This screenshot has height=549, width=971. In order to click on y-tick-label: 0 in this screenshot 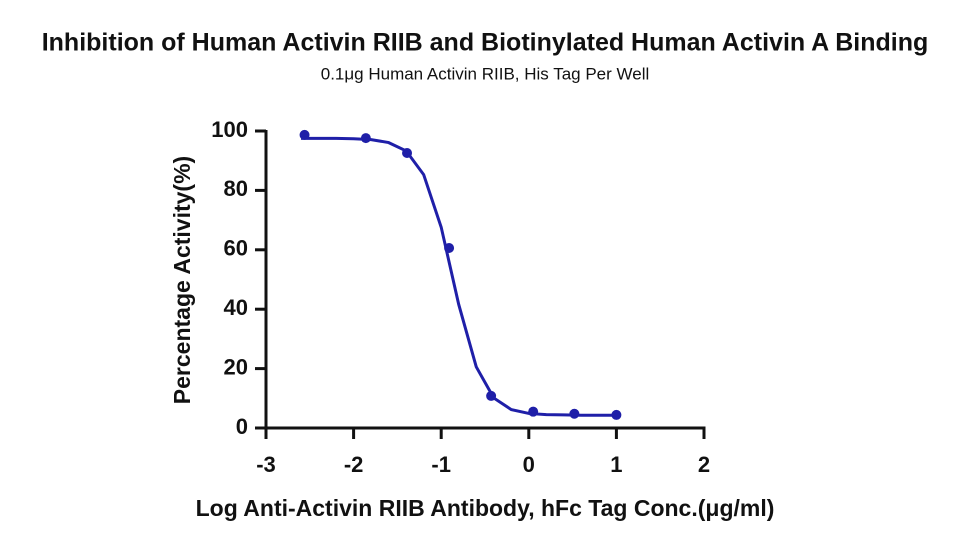, I will do `click(242, 426)`.